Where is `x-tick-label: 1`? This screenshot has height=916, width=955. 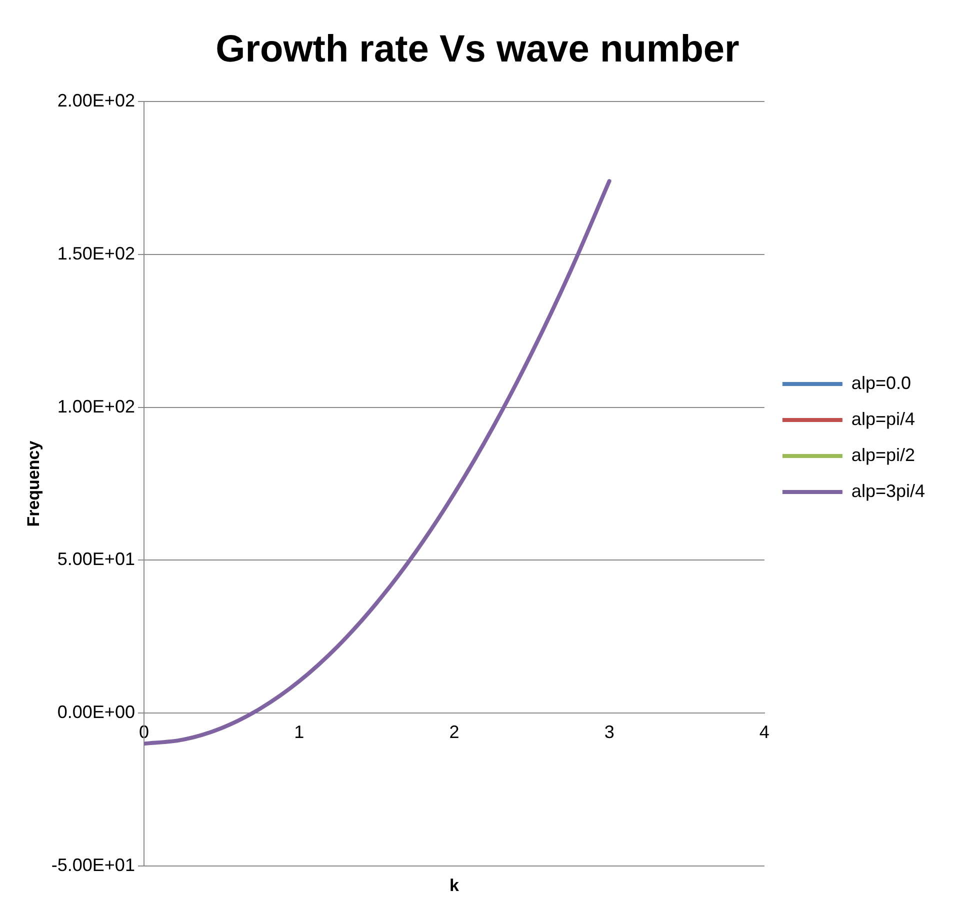
x-tick-label: 1 is located at coordinates (299, 732).